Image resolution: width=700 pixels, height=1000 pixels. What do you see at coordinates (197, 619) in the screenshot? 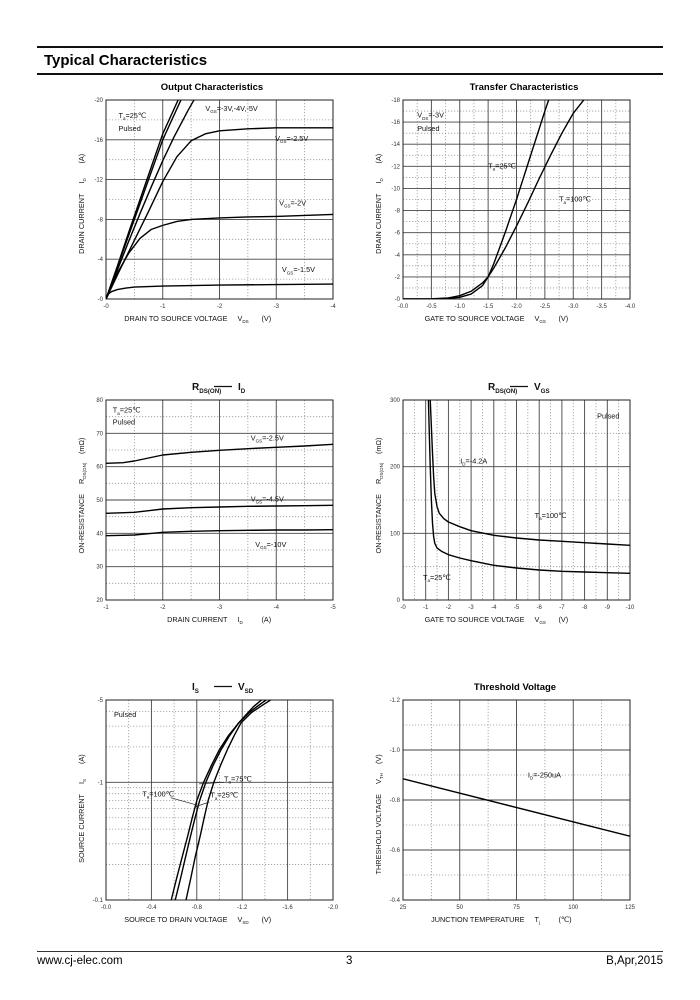
I see `x-axis-title: DRAIN CURRENT` at bounding box center [197, 619].